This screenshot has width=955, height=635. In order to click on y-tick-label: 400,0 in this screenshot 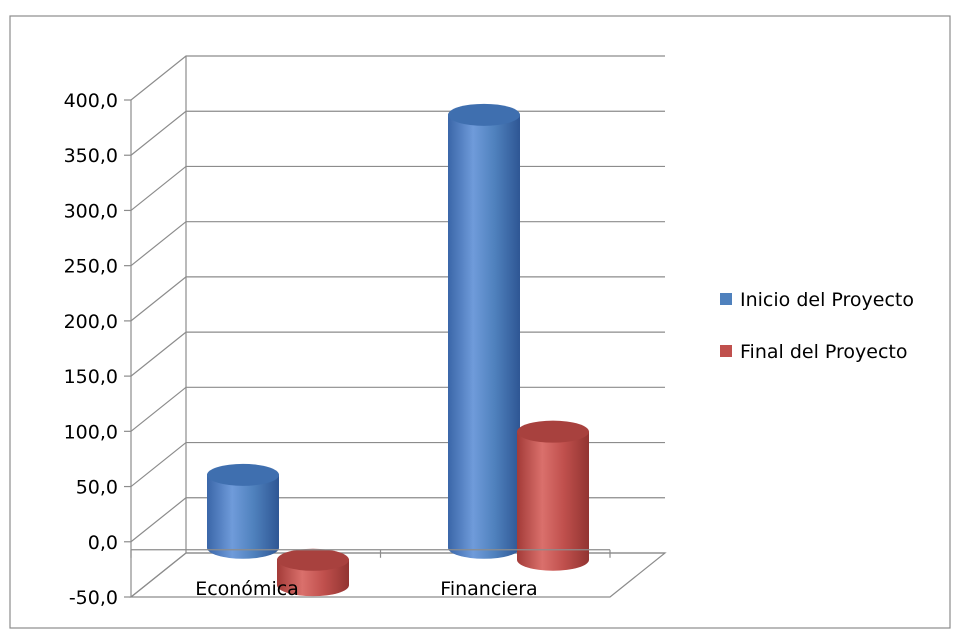, I will do `click(91, 101)`.